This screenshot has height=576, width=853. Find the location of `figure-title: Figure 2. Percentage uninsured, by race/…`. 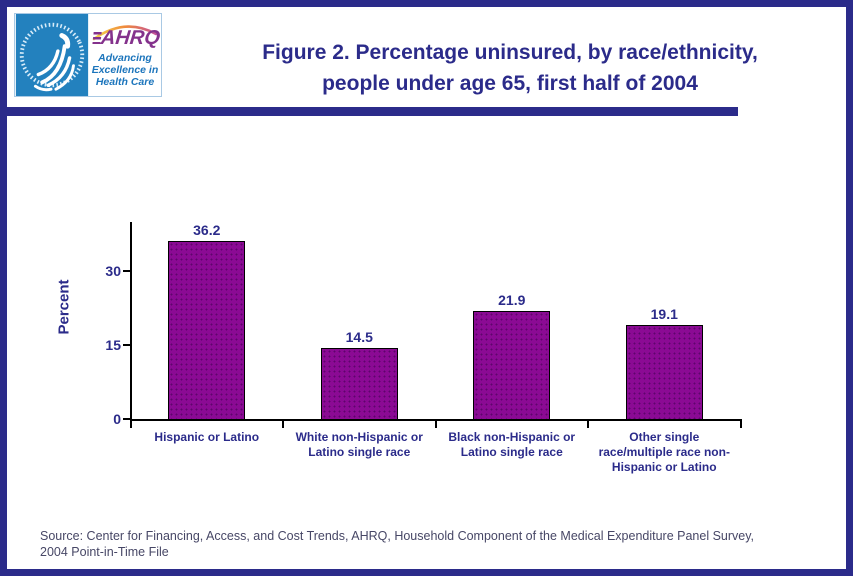

figure-title: Figure 2. Percentage uninsured, by race/… is located at coordinates (506, 68).